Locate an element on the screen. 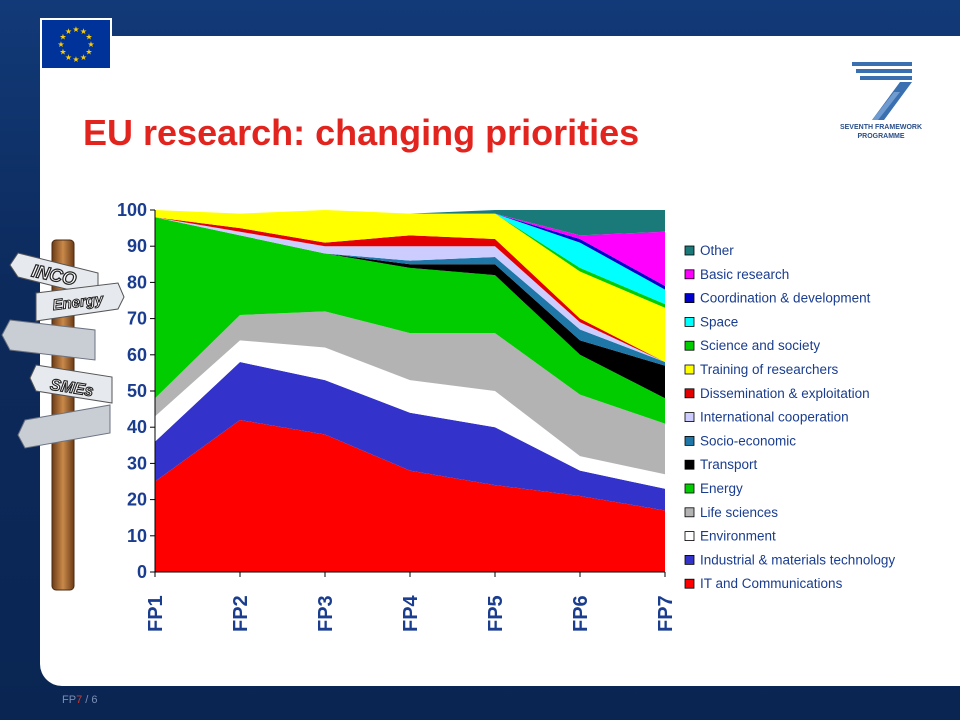 This screenshot has height=720, width=960. legend-label: Environment is located at coordinates (738, 536).